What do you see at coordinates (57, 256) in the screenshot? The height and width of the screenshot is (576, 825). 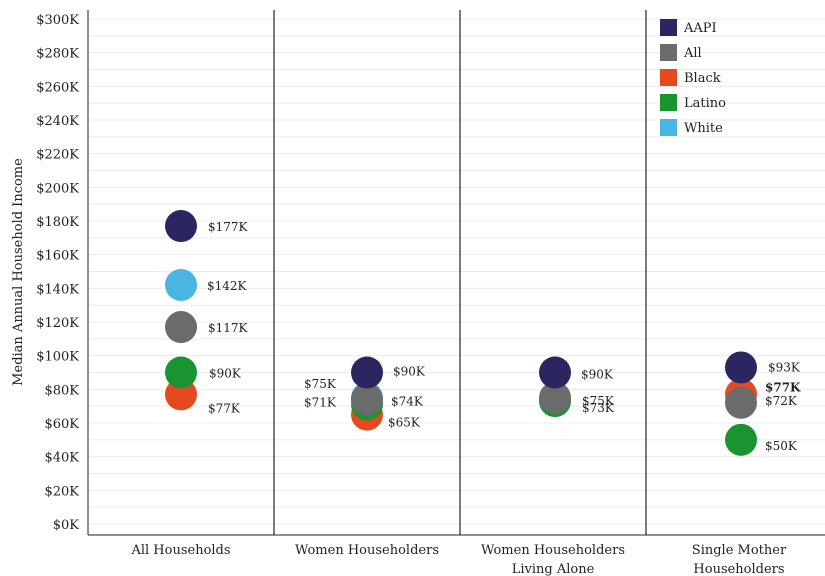 I see `y-tick-label: $160K` at bounding box center [57, 256].